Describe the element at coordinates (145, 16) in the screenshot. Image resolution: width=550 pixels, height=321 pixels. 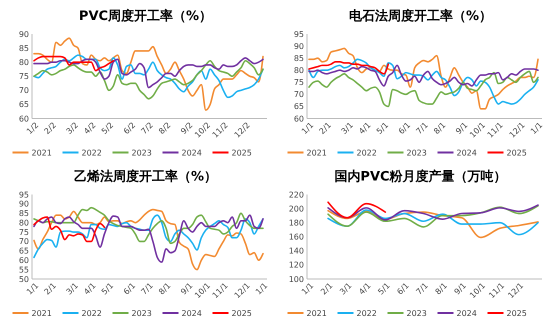
I see `chart-title: PVC周度开工率（%）` at that location.